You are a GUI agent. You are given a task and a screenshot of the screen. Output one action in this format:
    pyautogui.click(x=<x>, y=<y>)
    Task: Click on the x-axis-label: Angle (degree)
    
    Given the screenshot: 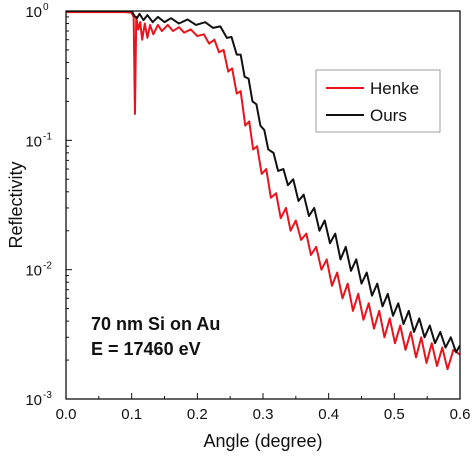 What is the action you would take?
    pyautogui.click(x=262, y=441)
    